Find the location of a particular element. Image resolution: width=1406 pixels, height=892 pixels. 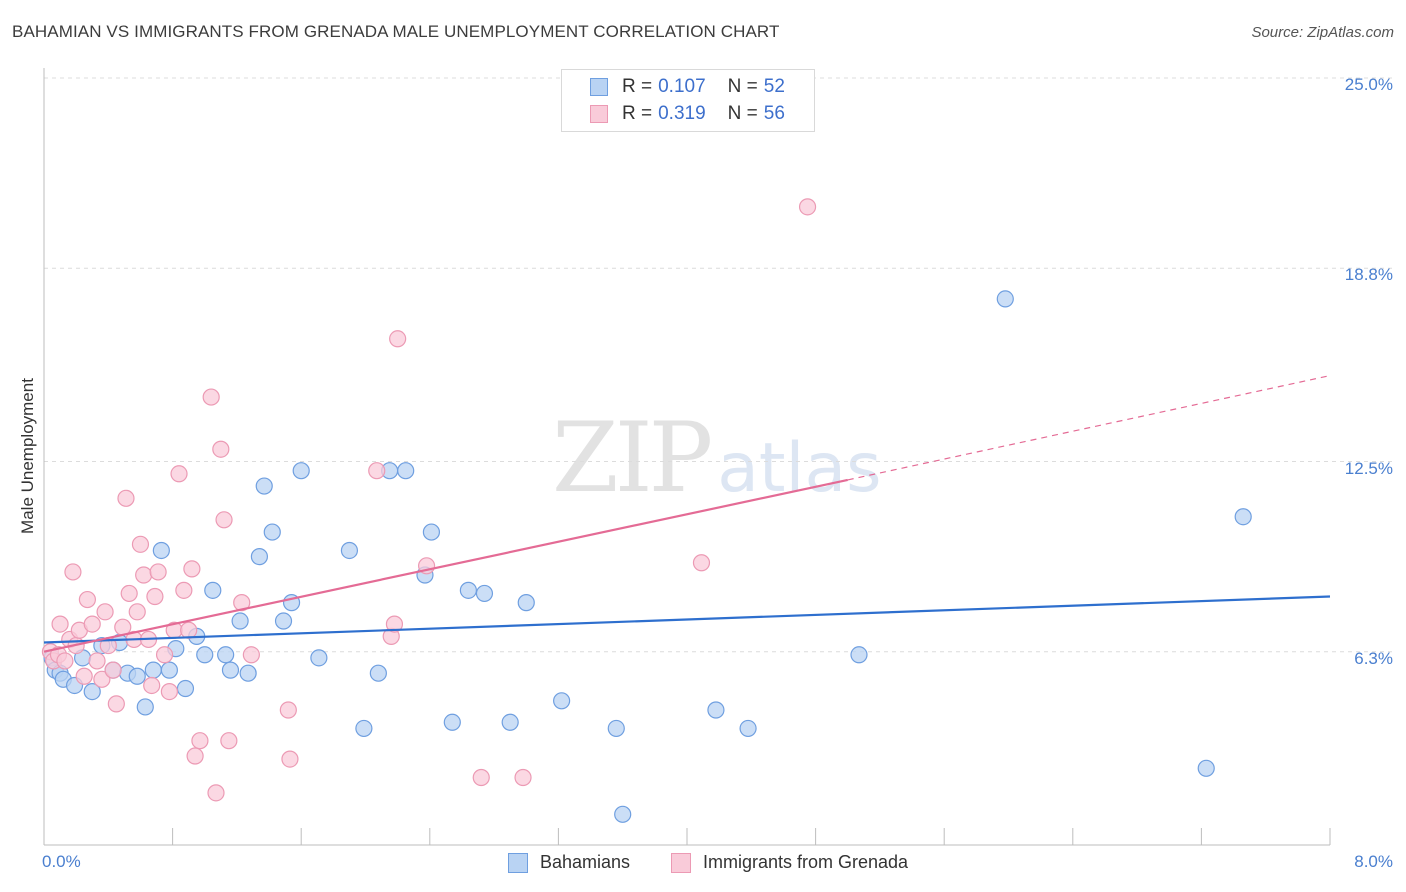

legend-label-bahamians: Bahamians is located at coordinates (585, 862).